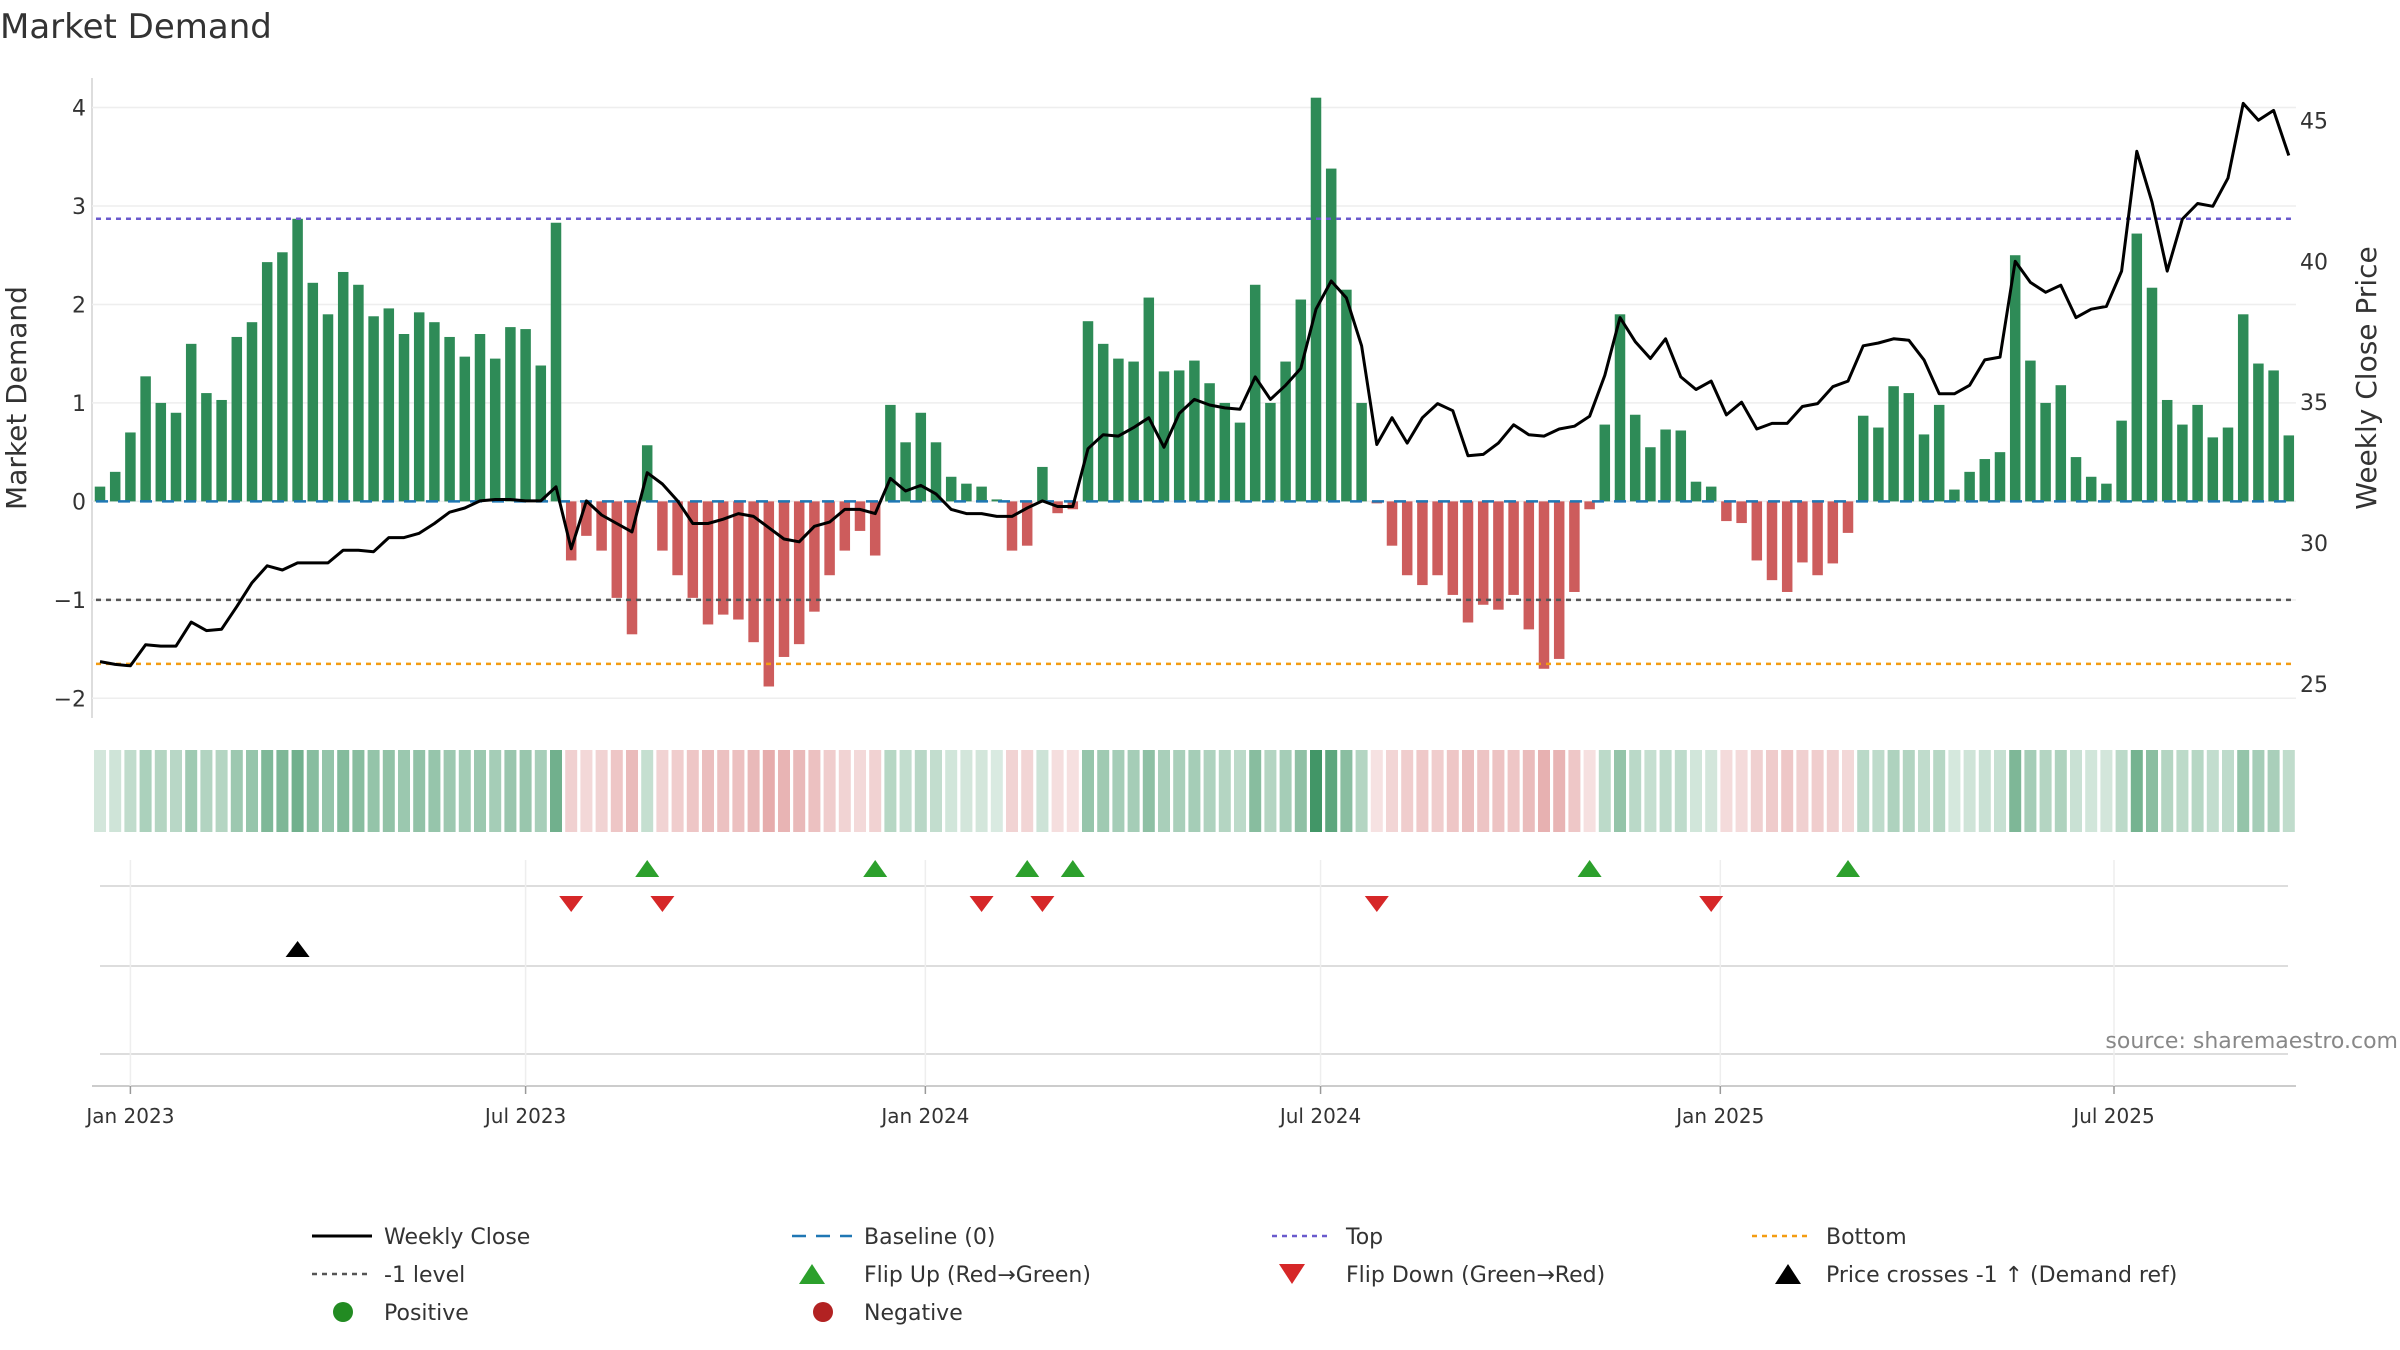  Describe the element at coordinates (79, 502) in the screenshot. I see `y-tick-label: 0` at that location.